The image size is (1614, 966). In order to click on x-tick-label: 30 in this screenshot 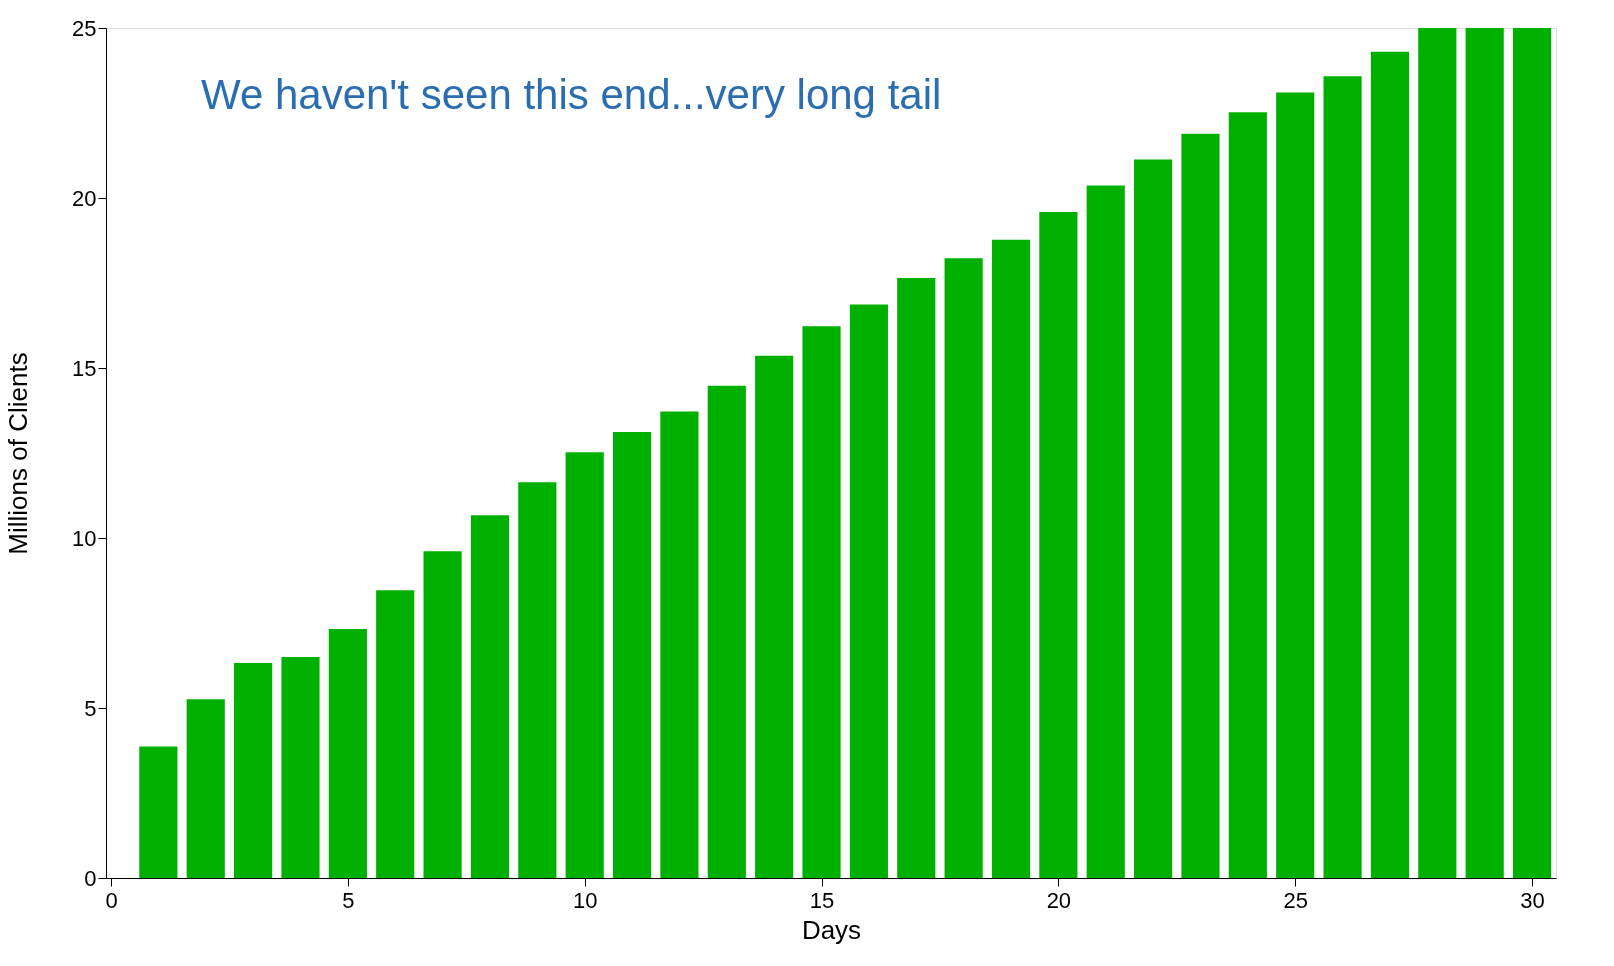, I will do `click(1532, 900)`.